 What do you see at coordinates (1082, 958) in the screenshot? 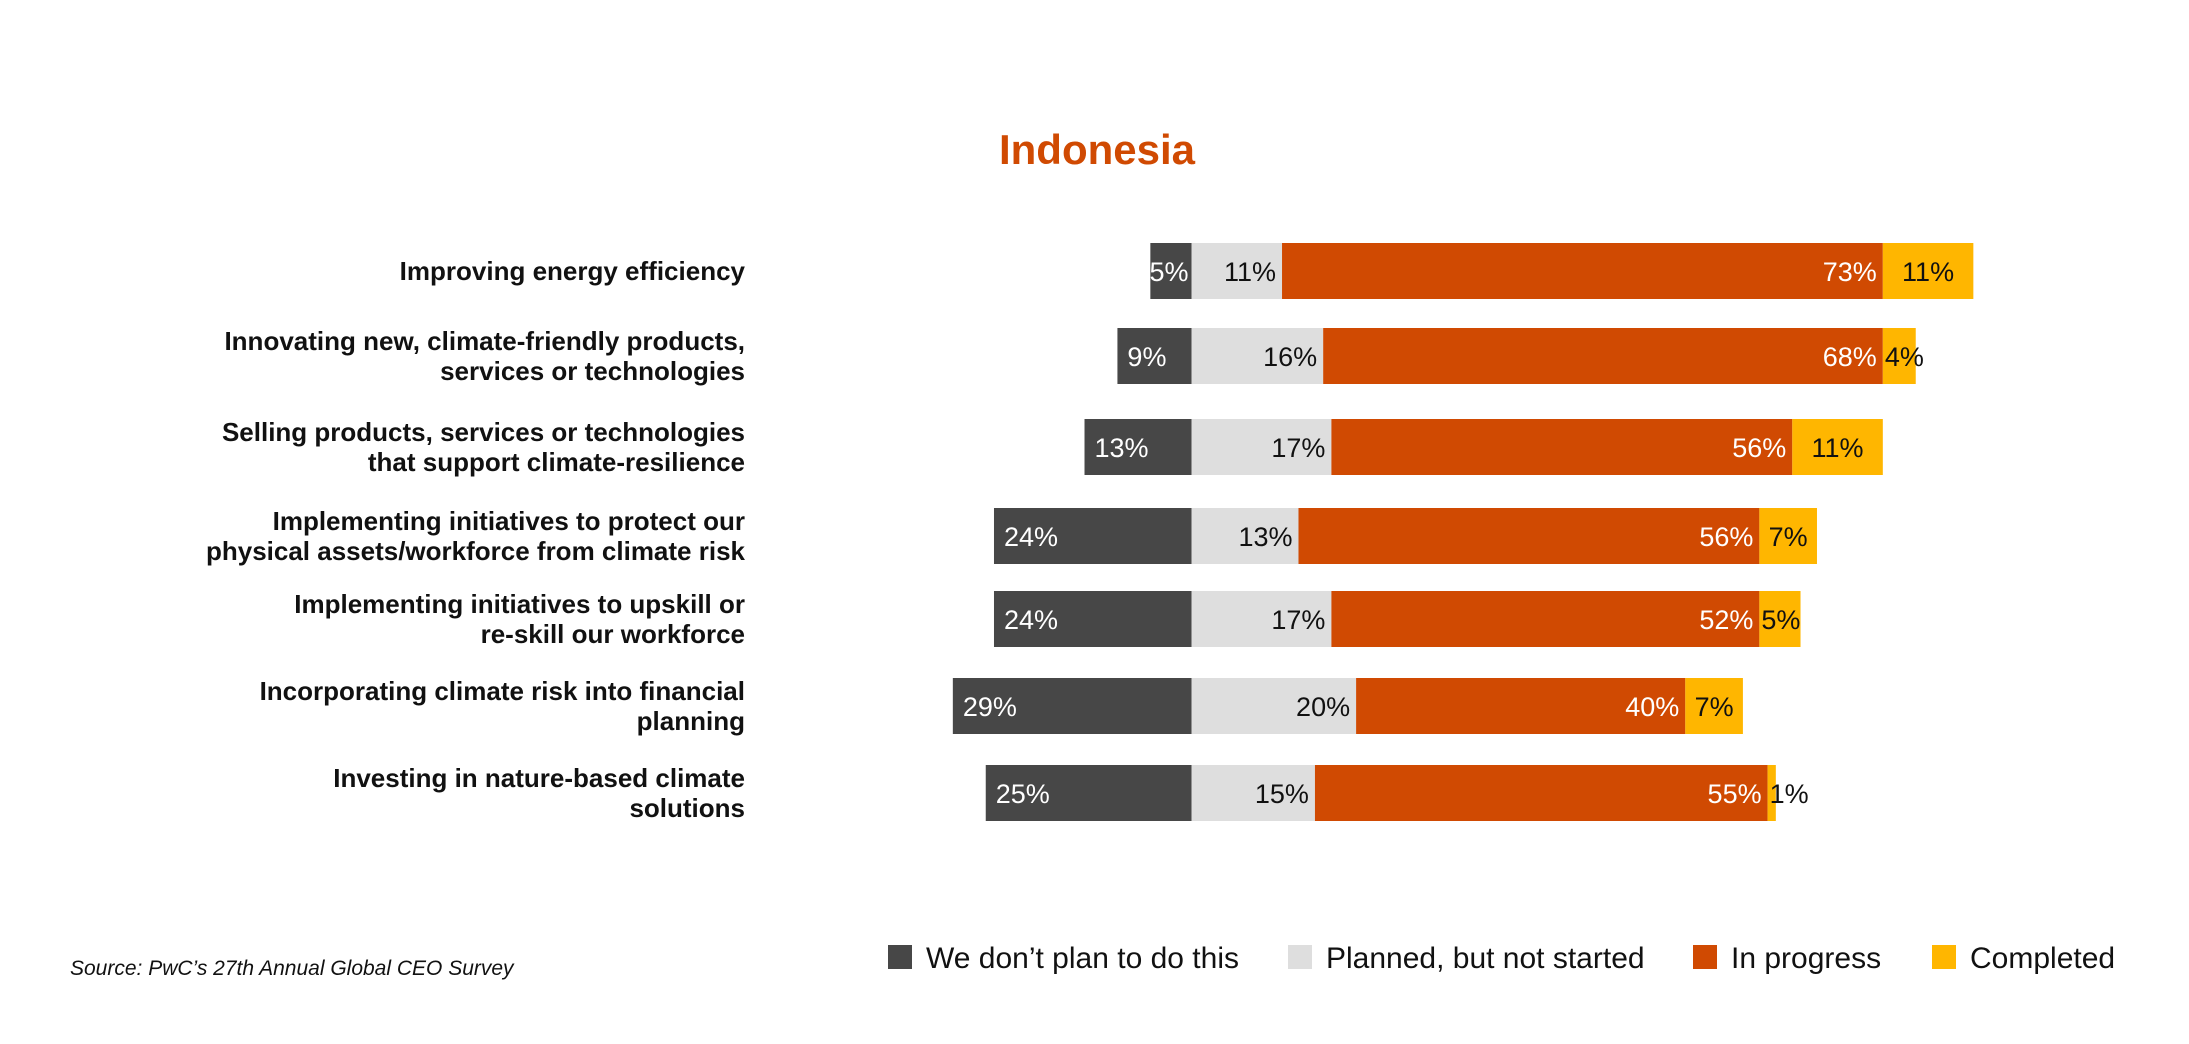
I see `legend-label: We don’t plan to do this` at bounding box center [1082, 958].